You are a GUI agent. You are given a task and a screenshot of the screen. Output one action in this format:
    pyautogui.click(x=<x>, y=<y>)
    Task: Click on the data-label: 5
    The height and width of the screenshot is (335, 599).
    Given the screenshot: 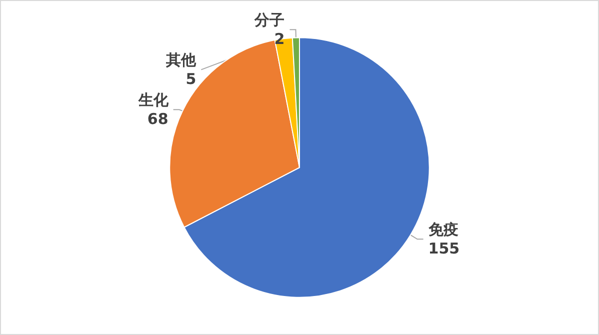 What is the action you would take?
    pyautogui.click(x=191, y=79)
    